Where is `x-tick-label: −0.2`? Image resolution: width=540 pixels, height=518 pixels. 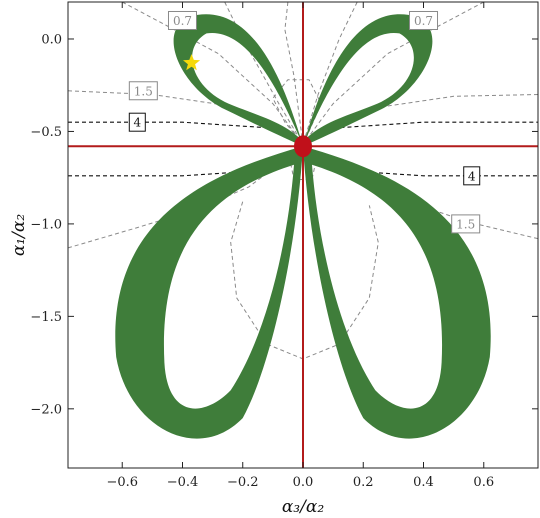 x-tick-label: −0.2 is located at coordinates (243, 482).